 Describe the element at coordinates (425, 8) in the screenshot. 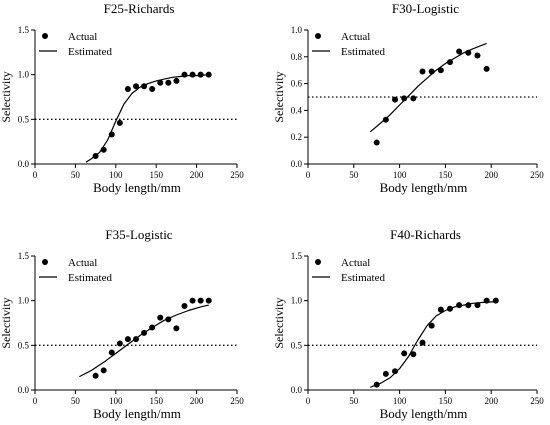

I see `chart-title: F30-Logistic` at that location.